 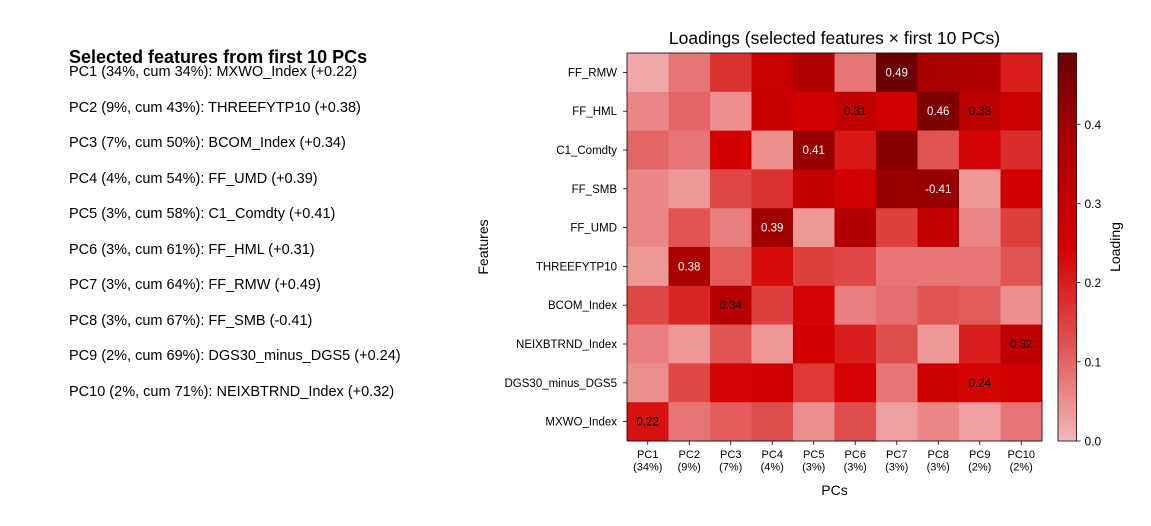 I want to click on pc-summary-line: PC6 (3%, cum 61%): FF_HML (+0.31), so click(x=192, y=249).